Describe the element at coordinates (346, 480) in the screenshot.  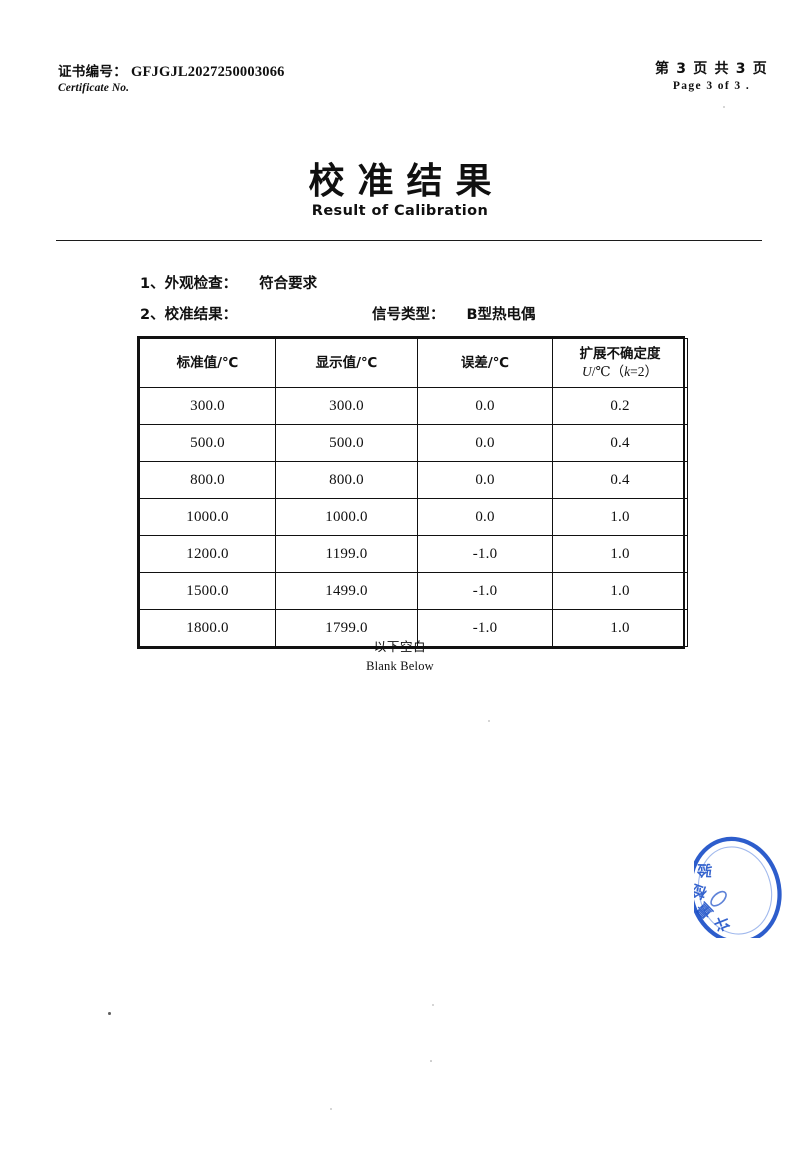
I see `cell-display-value: 800.0` at that location.